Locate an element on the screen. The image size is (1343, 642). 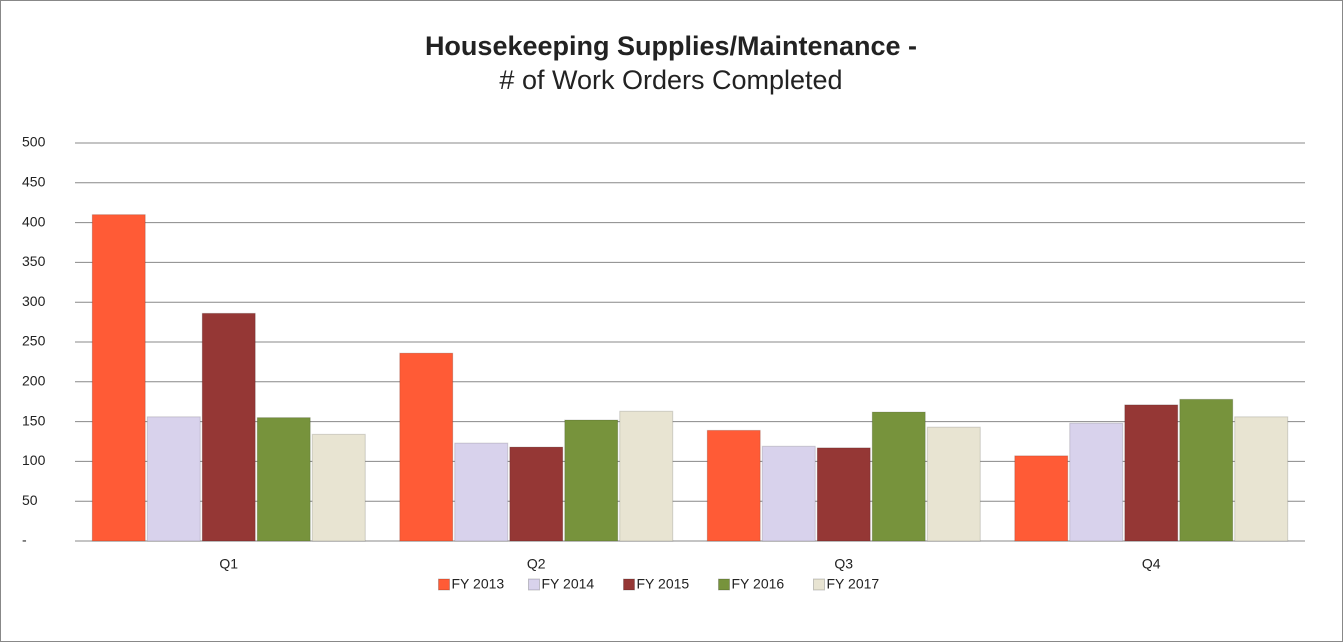
legend-label: FY 2017 is located at coordinates (853, 584).